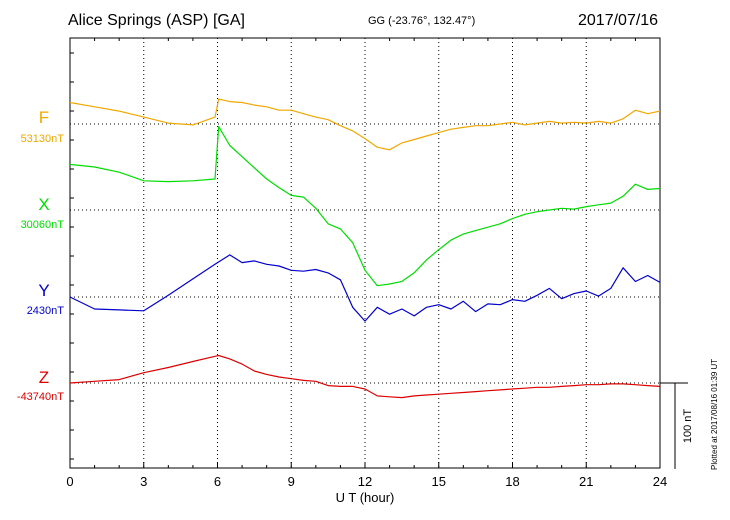 The height and width of the screenshot is (520, 730). What do you see at coordinates (365, 481) in the screenshot?
I see `x-tick-label: 12` at bounding box center [365, 481].